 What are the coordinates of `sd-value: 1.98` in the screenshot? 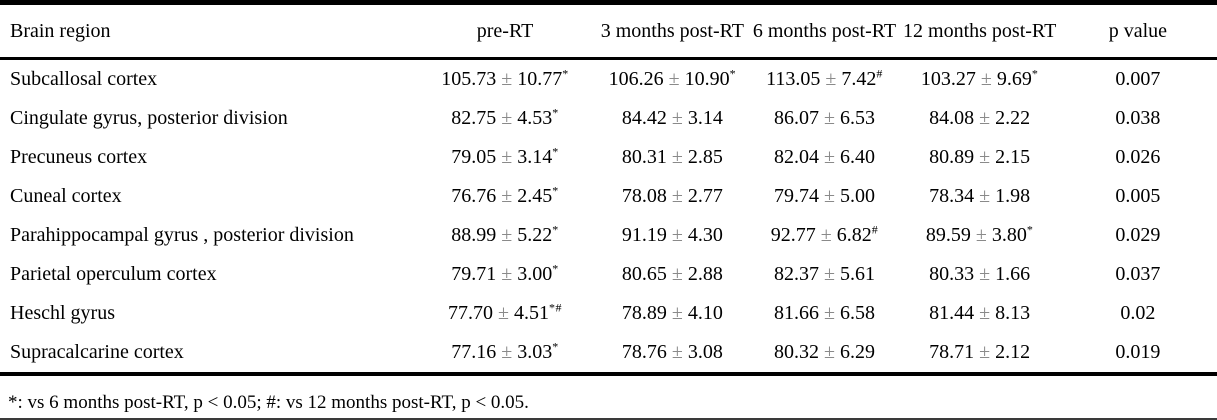 It's located at (1013, 196).